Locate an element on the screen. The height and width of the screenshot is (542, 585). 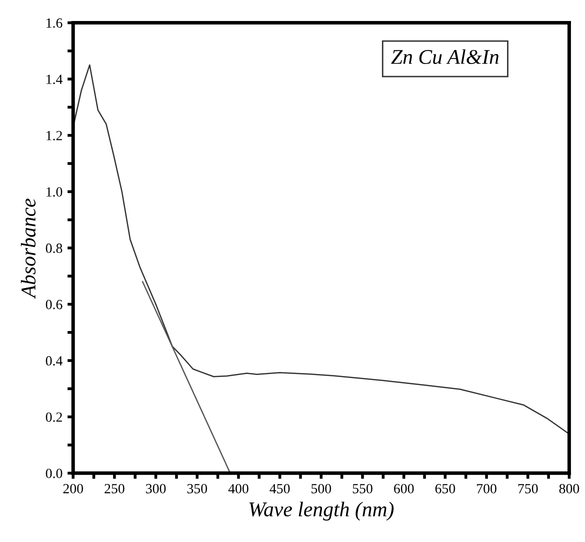
y-tick-label: 0.6 is located at coordinates (54, 305).